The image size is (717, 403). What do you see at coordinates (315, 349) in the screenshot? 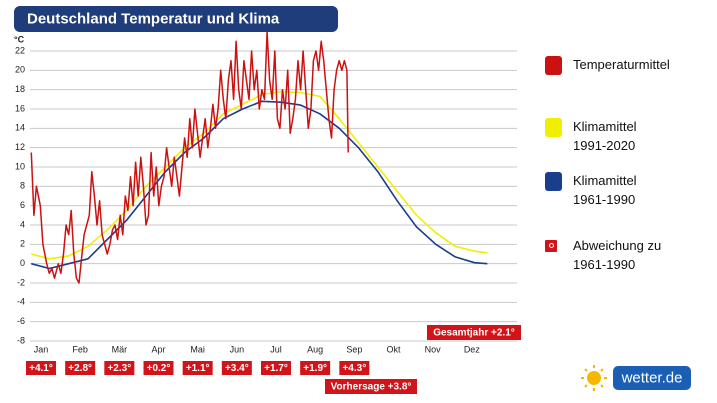
I see `x-tick-label: Aug` at bounding box center [315, 349].